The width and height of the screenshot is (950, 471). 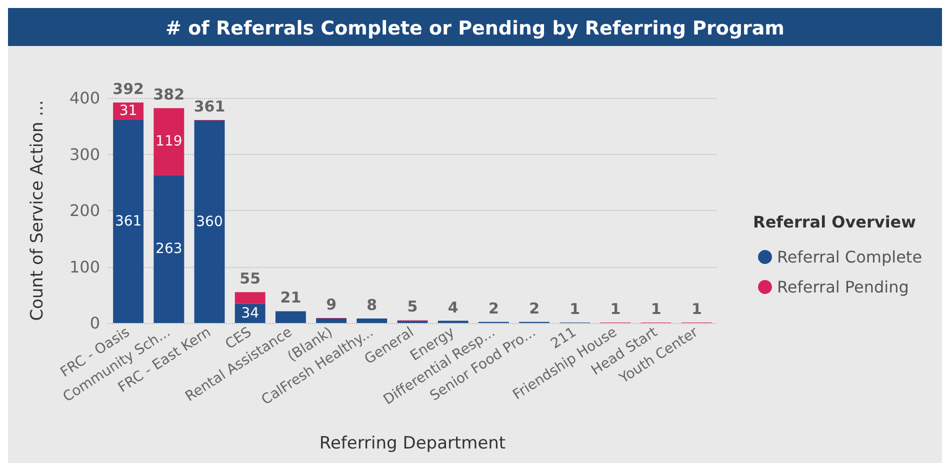 I want to click on total-label: 21, so click(x=291, y=297).